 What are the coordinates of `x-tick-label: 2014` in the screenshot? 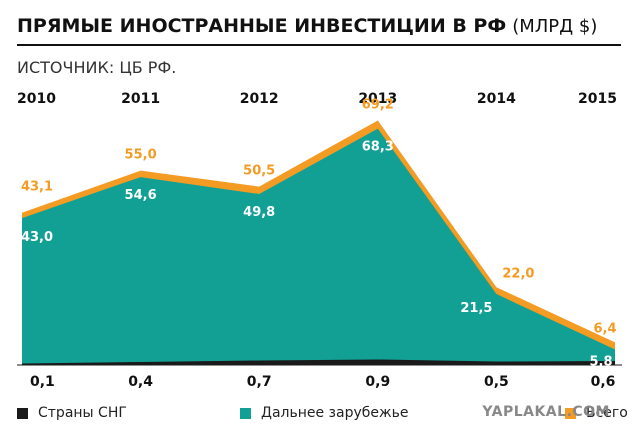 It's located at (496, 99).